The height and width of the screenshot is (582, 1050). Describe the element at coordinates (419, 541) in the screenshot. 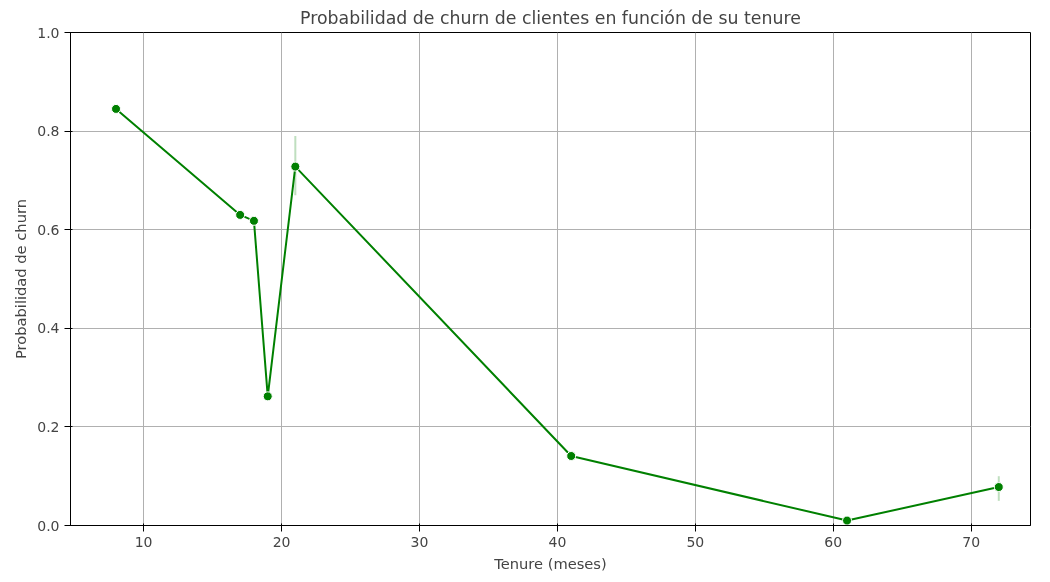

I see `x-tick-label: 30` at that location.